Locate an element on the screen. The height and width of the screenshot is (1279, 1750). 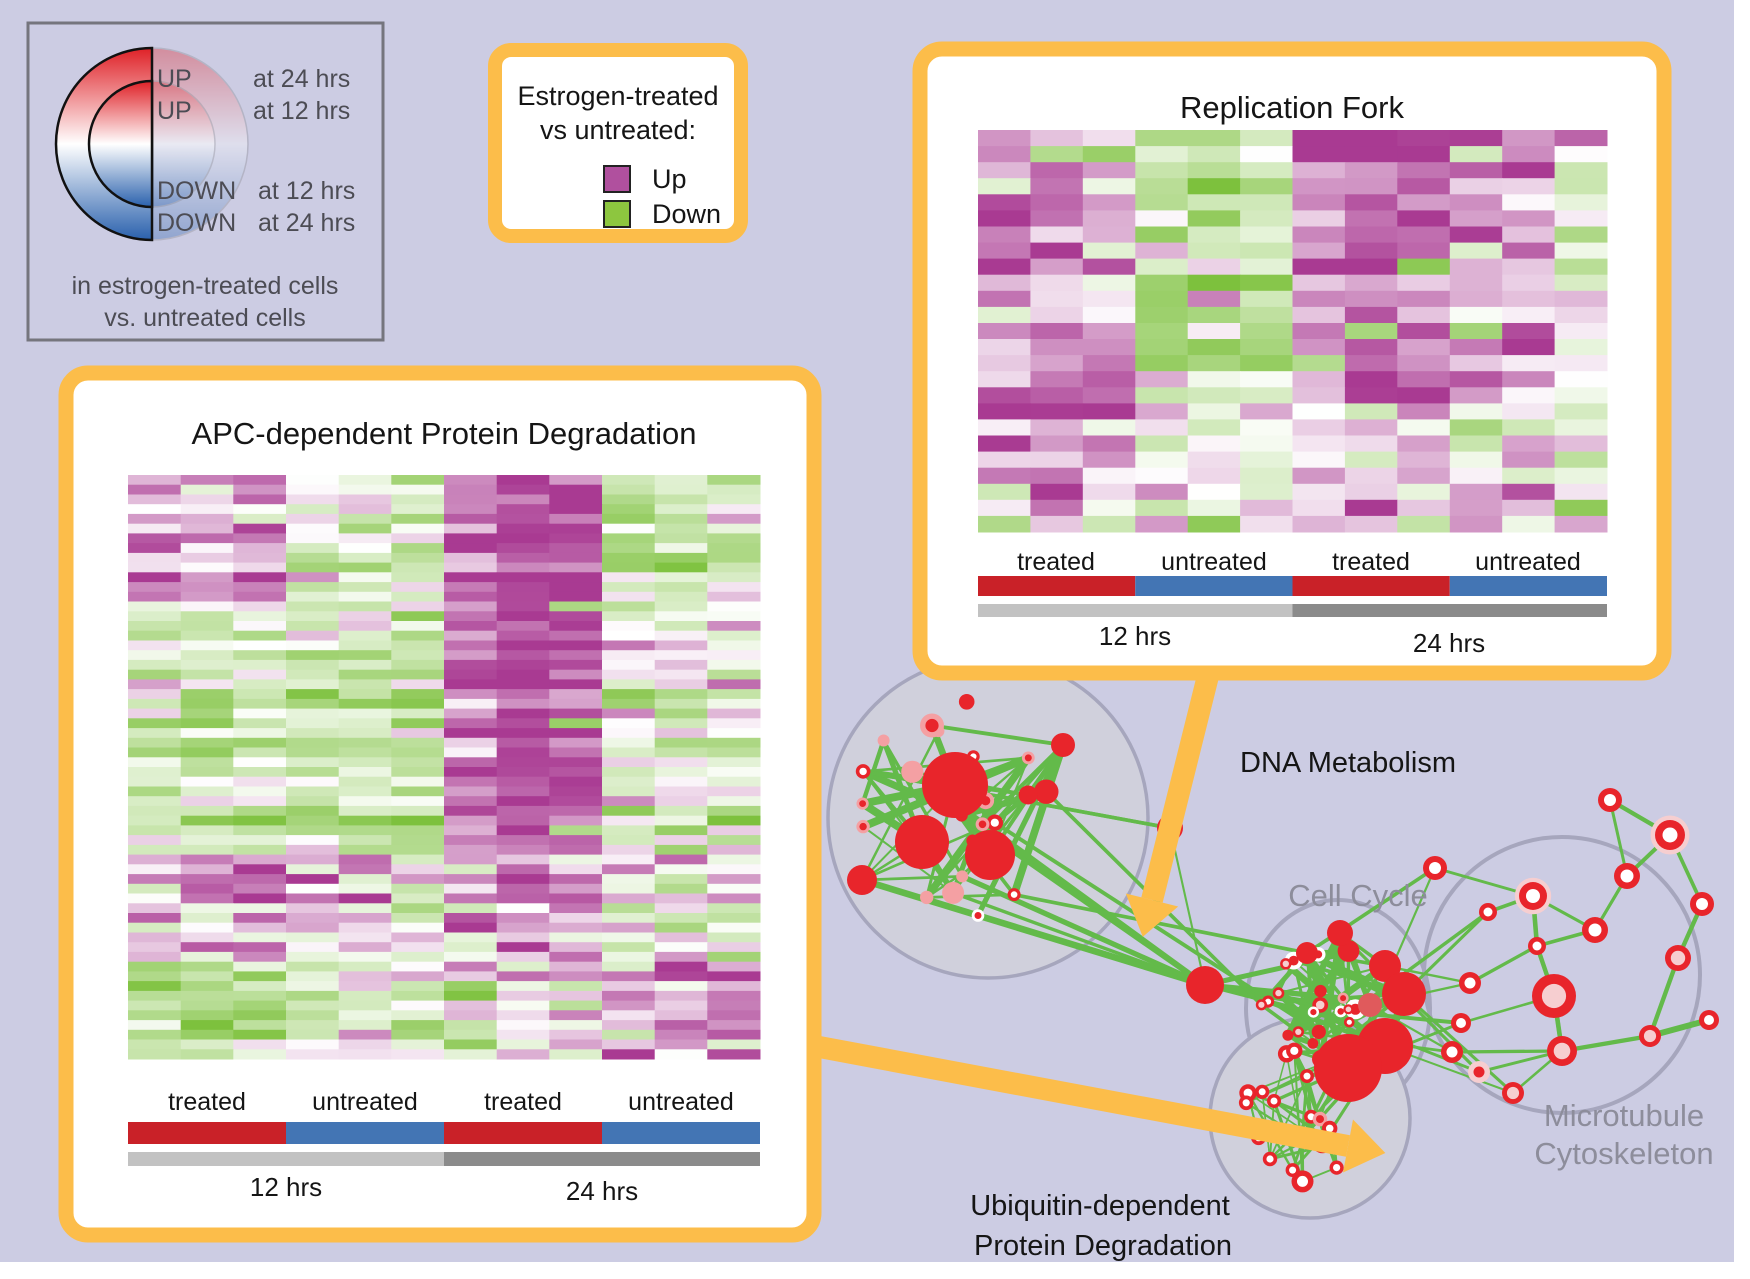
repfork-group-label-3: treated is located at coordinates (1371, 562).